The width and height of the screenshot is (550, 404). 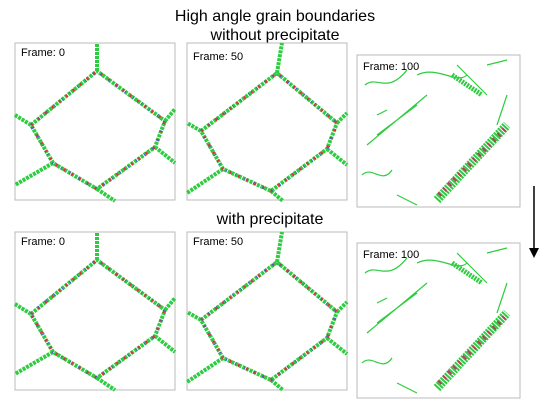 What do you see at coordinates (534, 253) in the screenshot?
I see `arrow-head` at bounding box center [534, 253].